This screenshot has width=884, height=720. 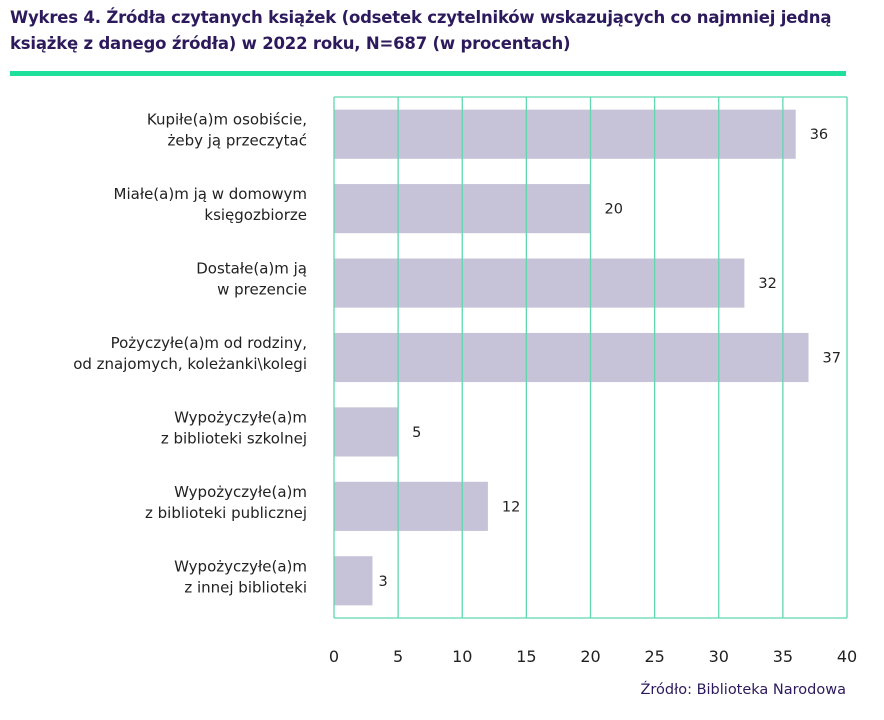 I want to click on category-label: z biblioteki publicznej, so click(x=226, y=513).